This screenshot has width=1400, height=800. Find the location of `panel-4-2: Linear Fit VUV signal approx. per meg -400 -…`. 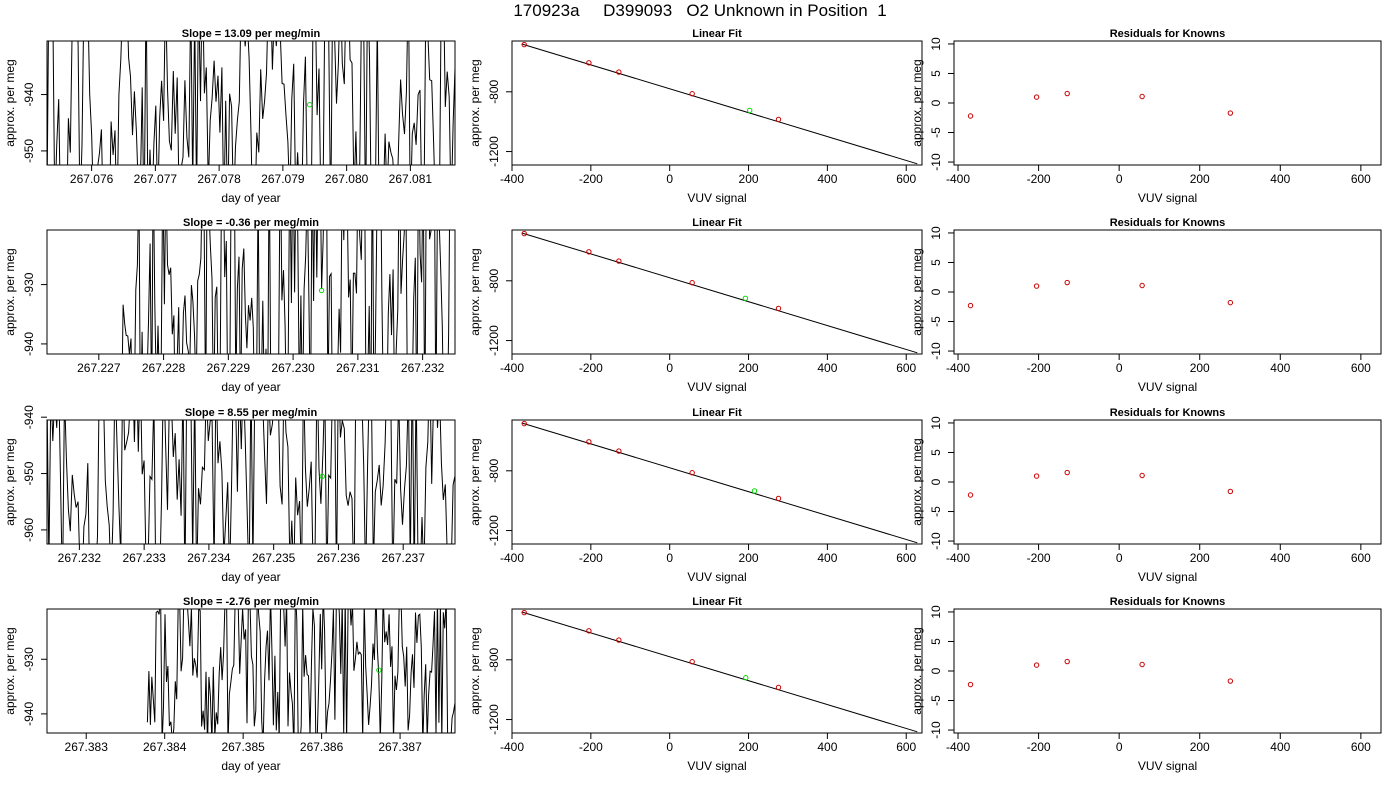

panel-4-2: Linear Fit VUV signal approx. per meg -400 -… is located at coordinates (695, 684).